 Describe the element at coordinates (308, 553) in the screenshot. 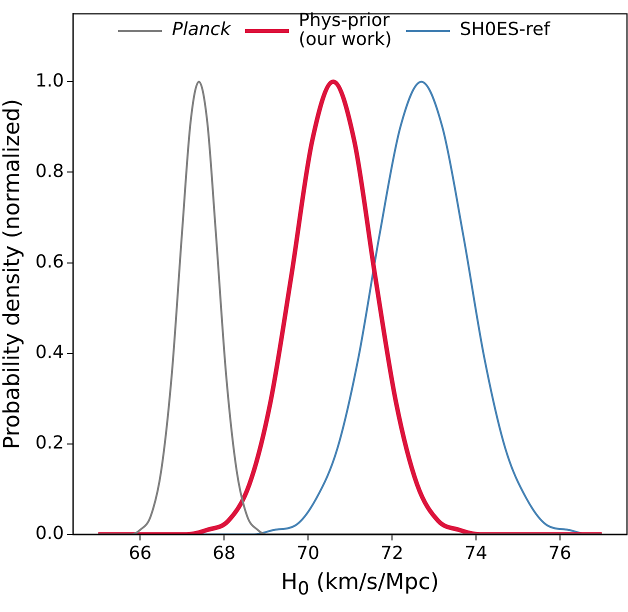

I see `x-tick-label: 70` at that location.